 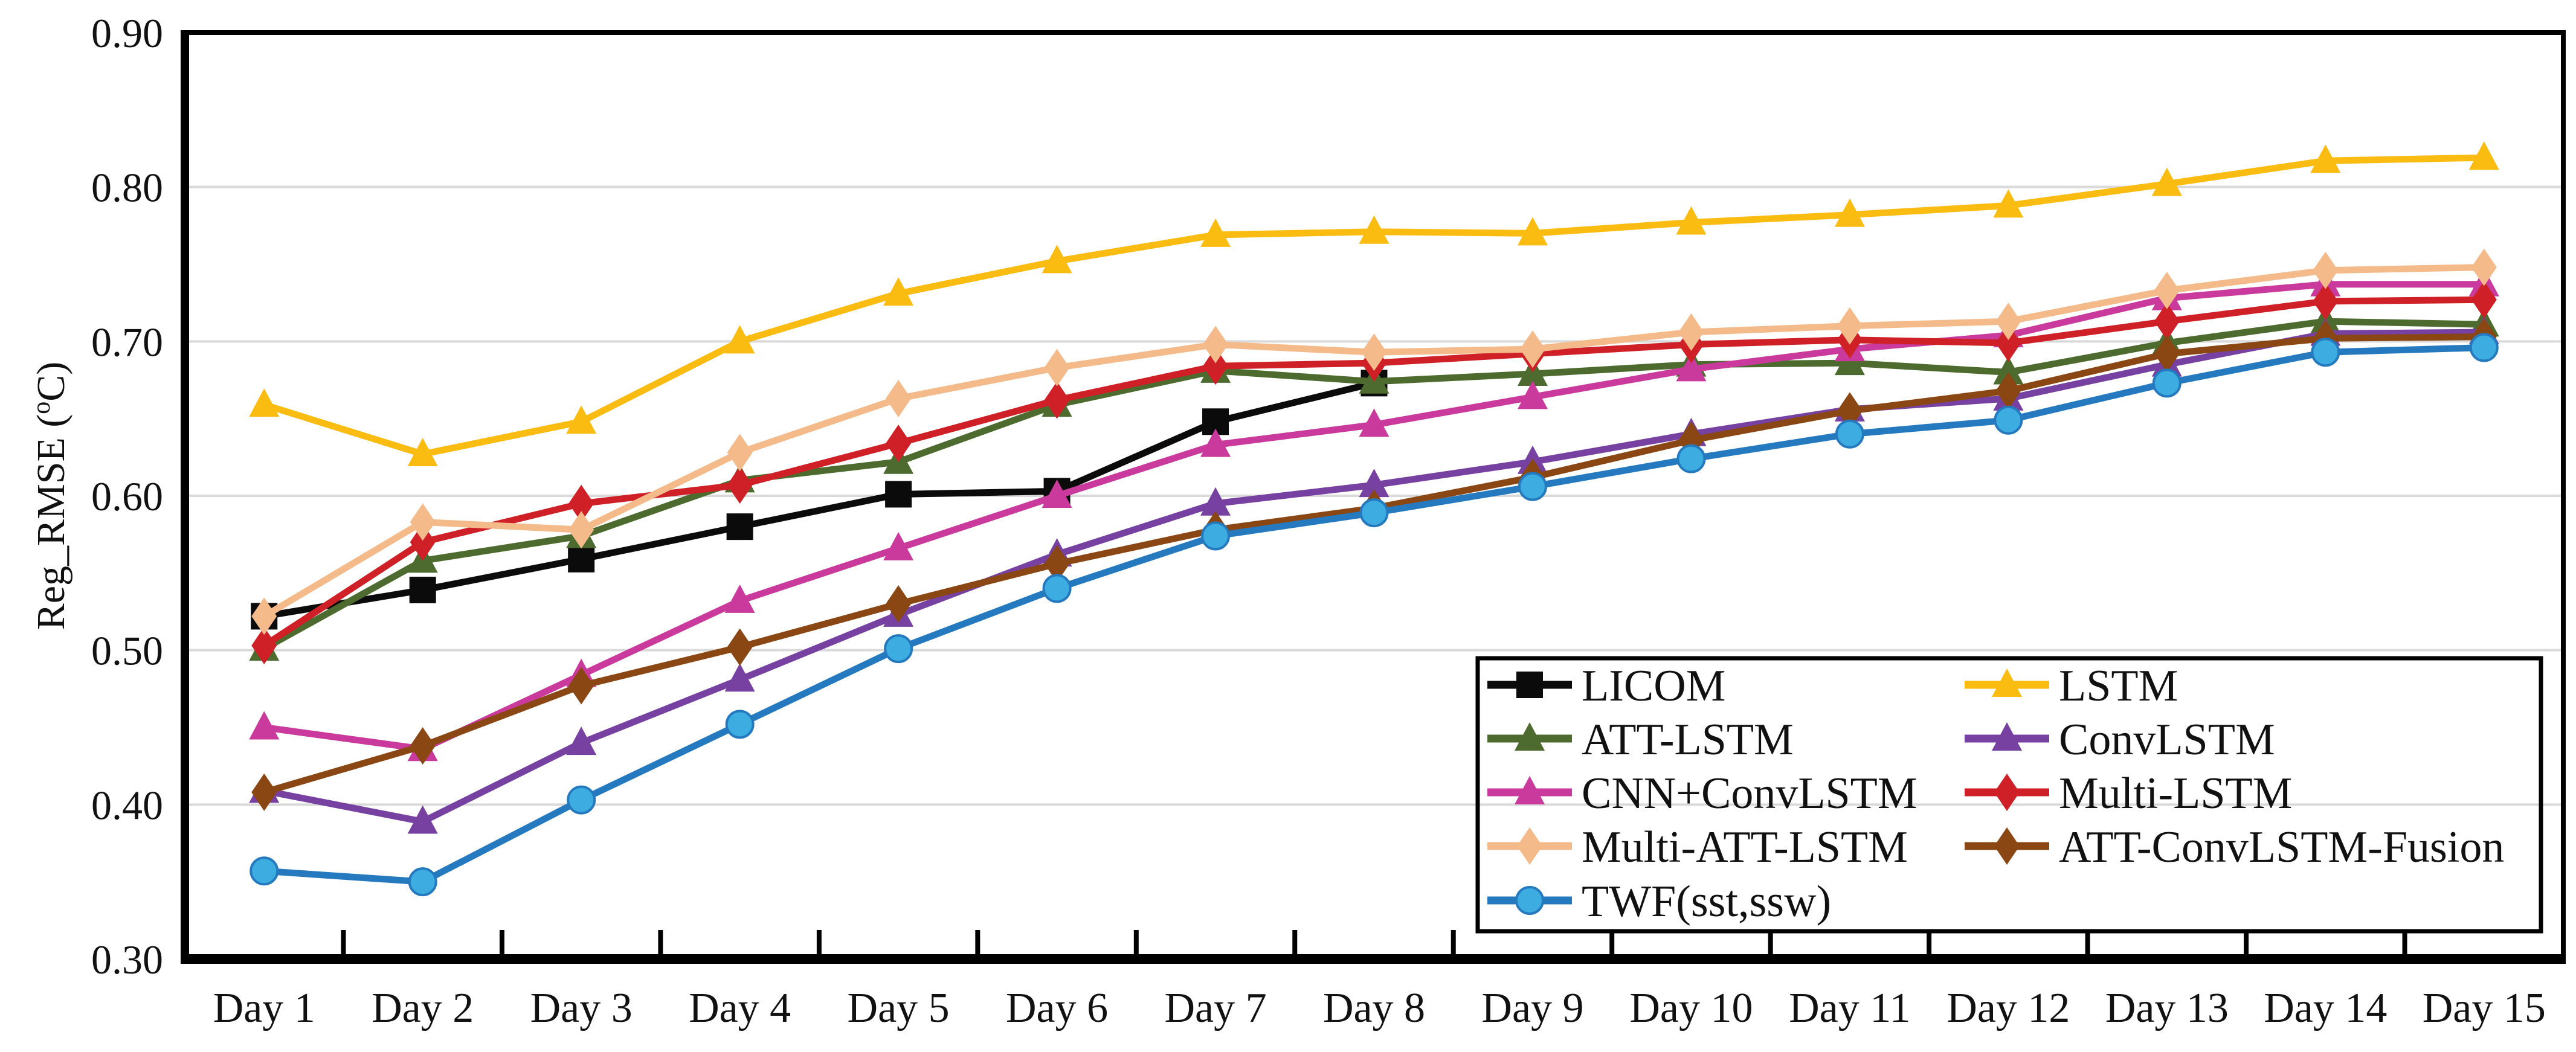 What do you see at coordinates (2484, 1008) in the screenshot?
I see `x-tick-label: Day 15` at bounding box center [2484, 1008].